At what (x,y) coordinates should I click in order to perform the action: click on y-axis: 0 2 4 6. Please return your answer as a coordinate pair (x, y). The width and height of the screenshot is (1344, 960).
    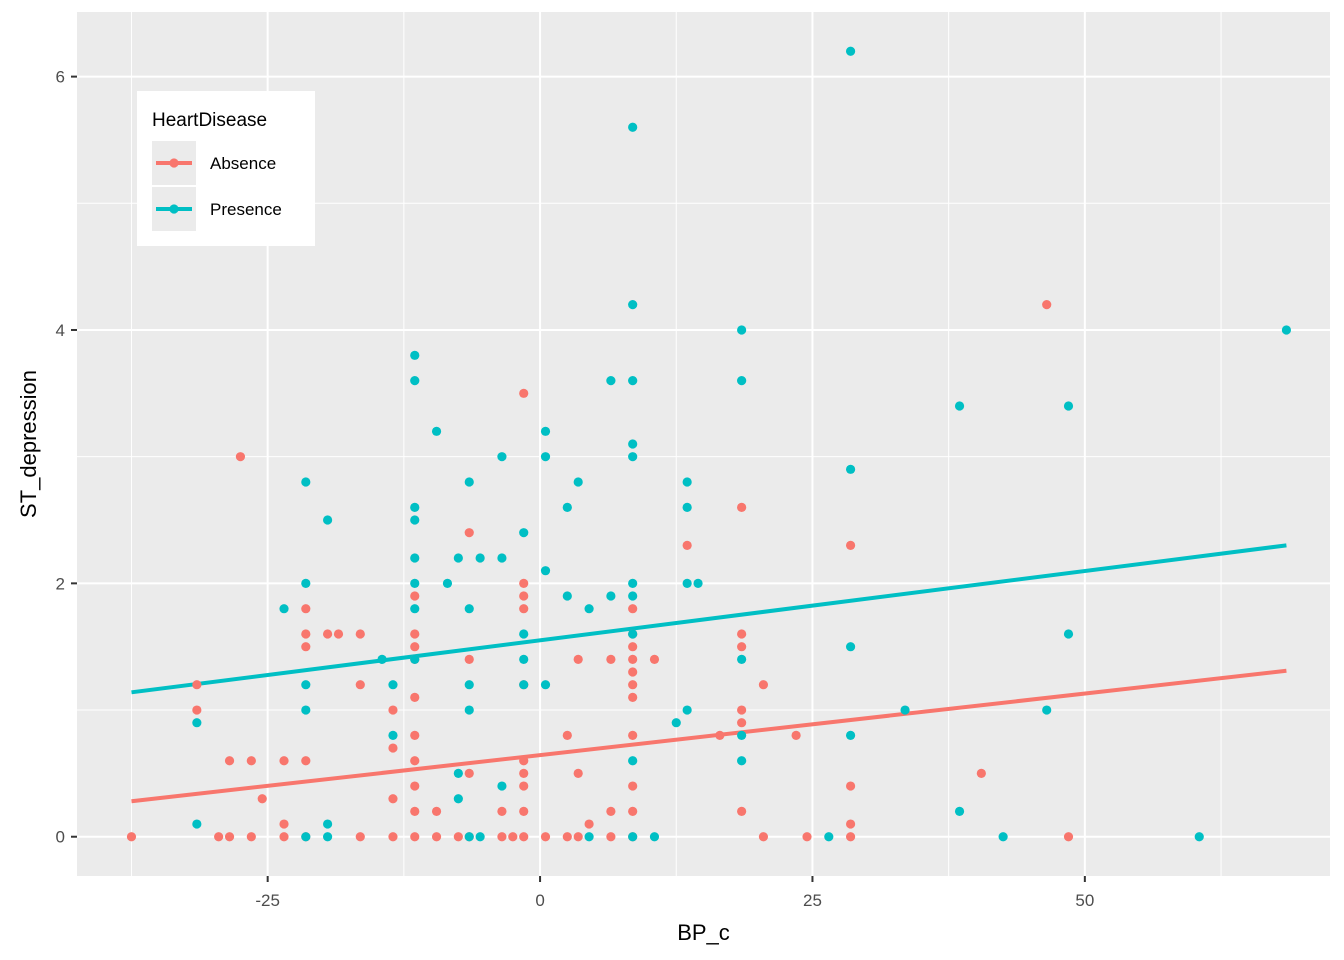
    Looking at the image, I should click on (66, 457).